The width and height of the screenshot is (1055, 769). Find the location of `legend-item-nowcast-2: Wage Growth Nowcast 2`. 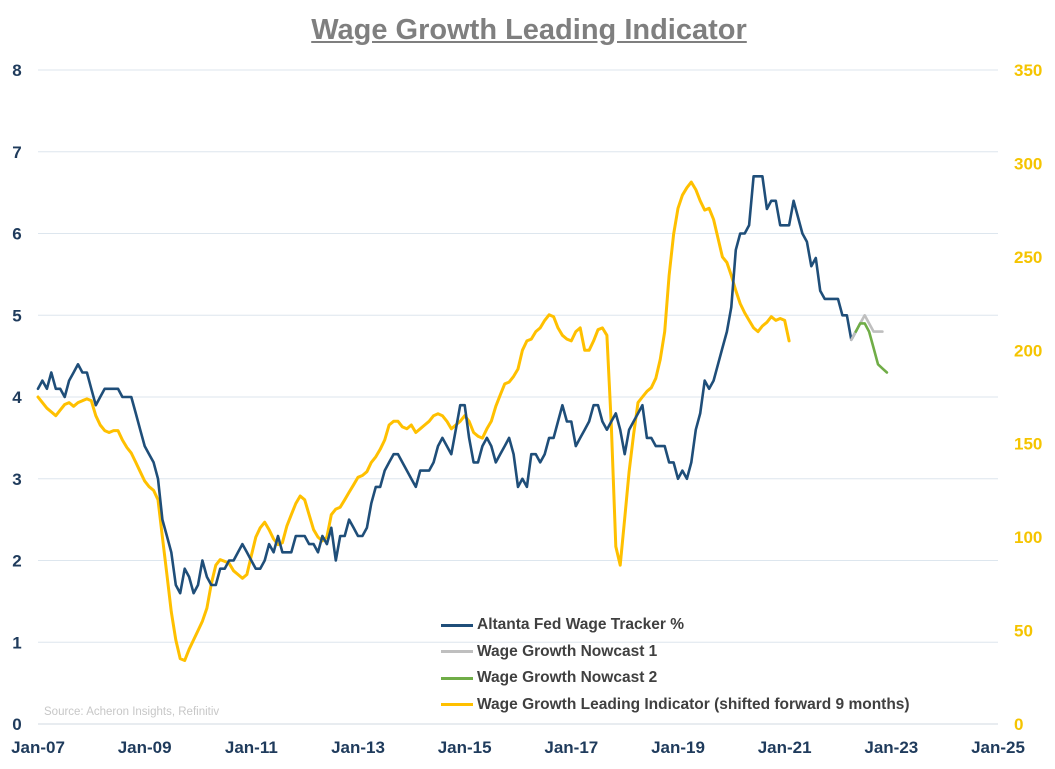

legend-item-nowcast-2: Wage Growth Nowcast 2 is located at coordinates (675, 678).